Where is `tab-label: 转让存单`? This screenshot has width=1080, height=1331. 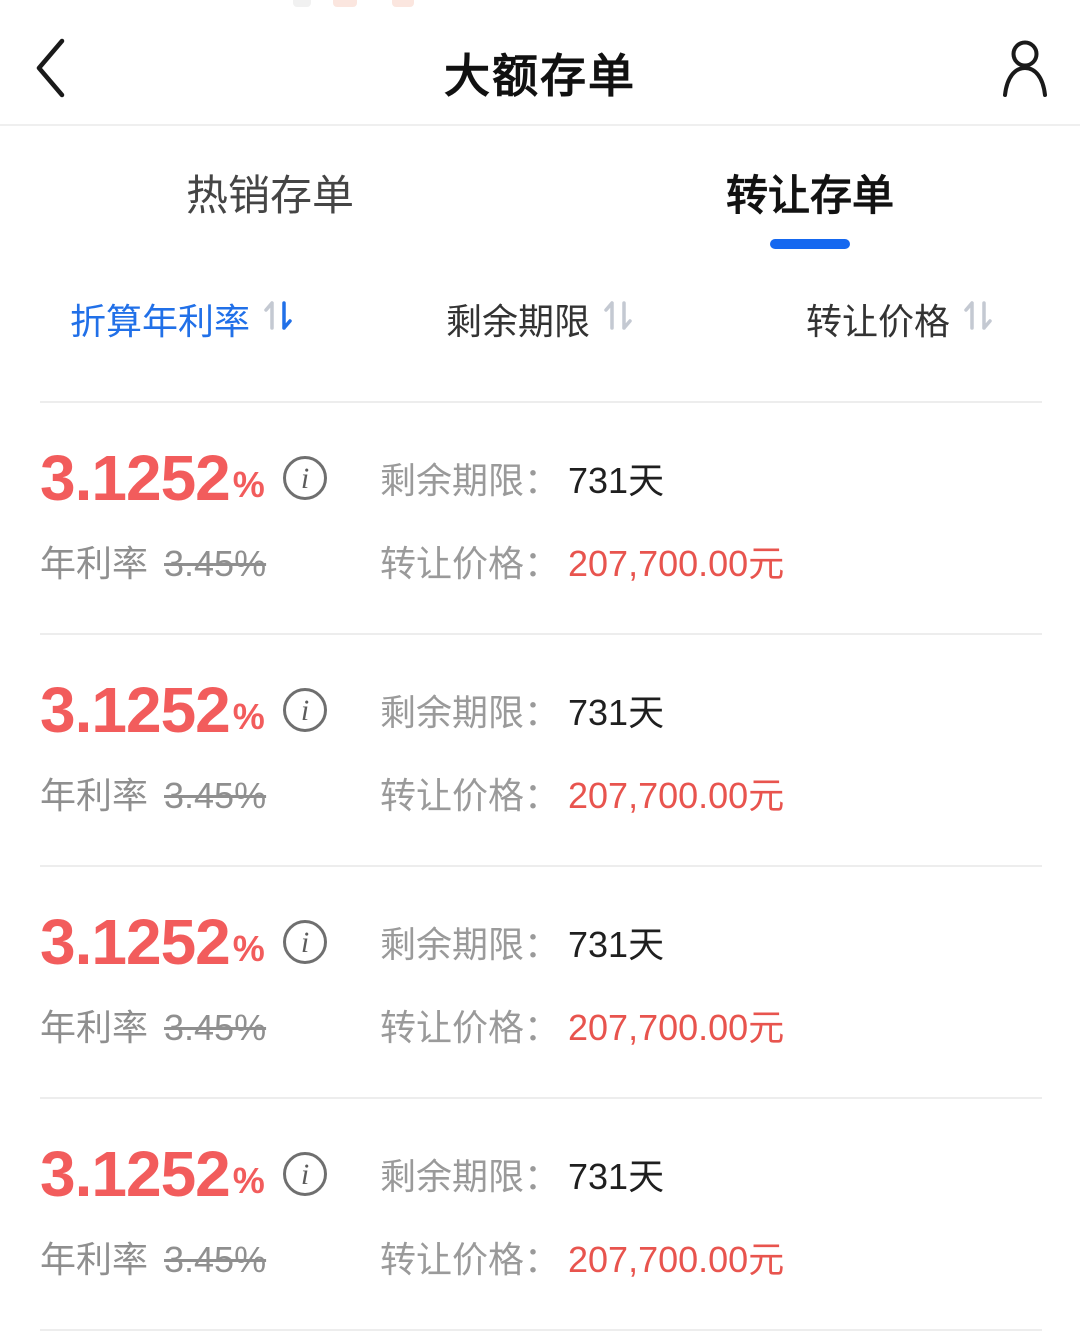 tab-label: 转让存单 is located at coordinates (809, 195).